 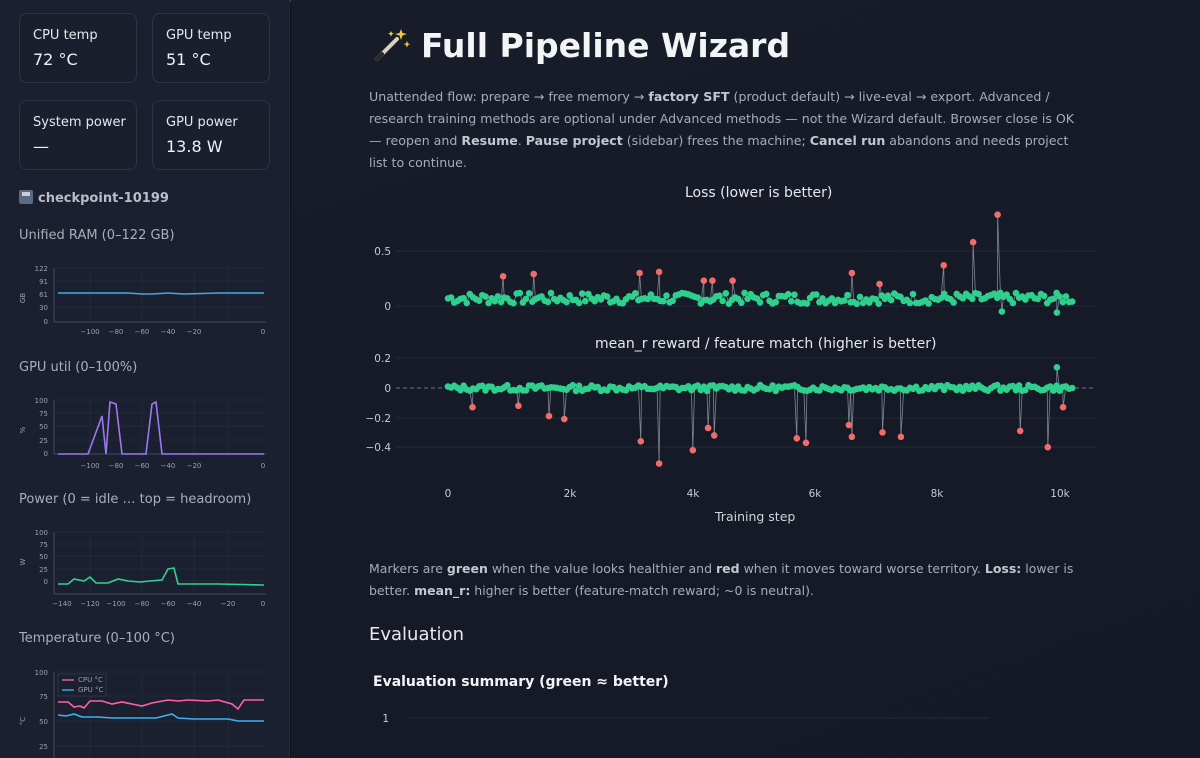 What do you see at coordinates (521, 682) in the screenshot?
I see `evaluation-summary-title: Evaluation summary (green ≈ better)` at bounding box center [521, 682].